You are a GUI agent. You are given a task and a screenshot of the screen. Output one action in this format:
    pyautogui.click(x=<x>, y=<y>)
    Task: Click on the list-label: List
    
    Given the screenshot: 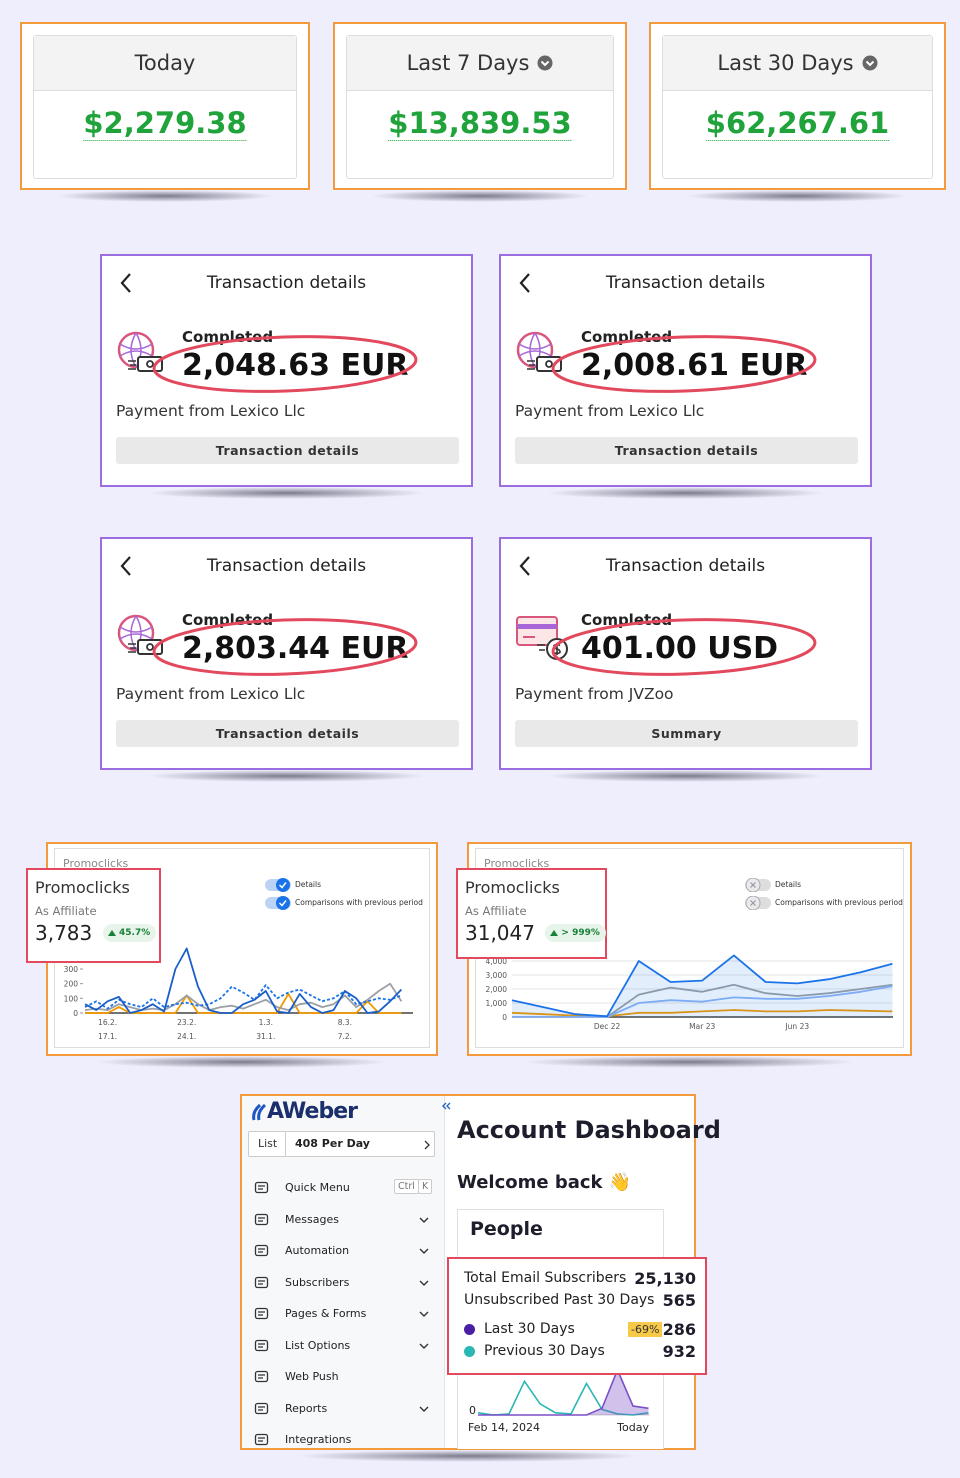 What is the action you would take?
    pyautogui.click(x=268, y=1143)
    